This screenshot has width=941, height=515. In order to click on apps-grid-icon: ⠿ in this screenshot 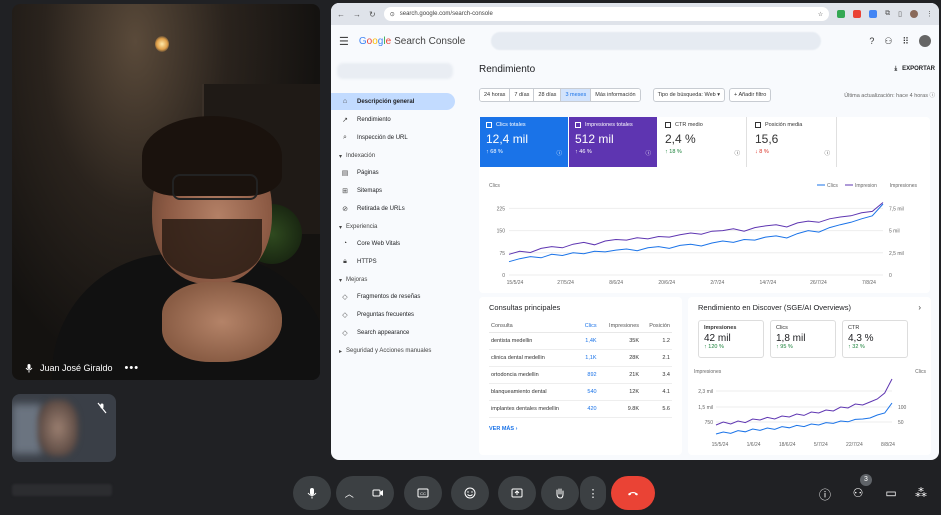, I will do `click(905, 40)`.